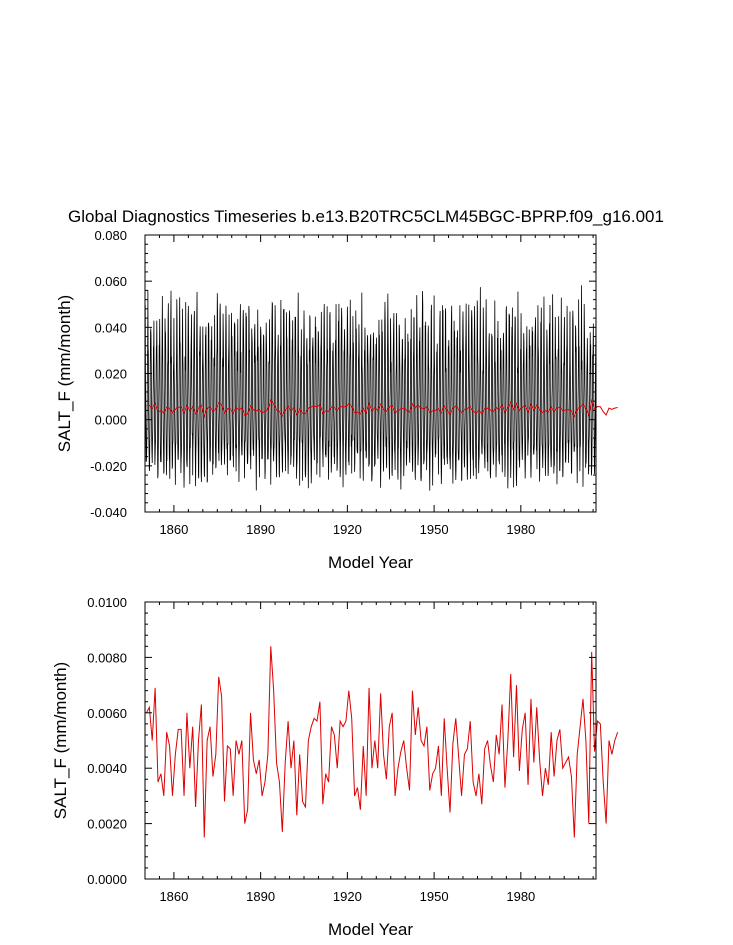  Describe the element at coordinates (107, 824) in the screenshot. I see `y-tick-label: 0.0020` at that location.